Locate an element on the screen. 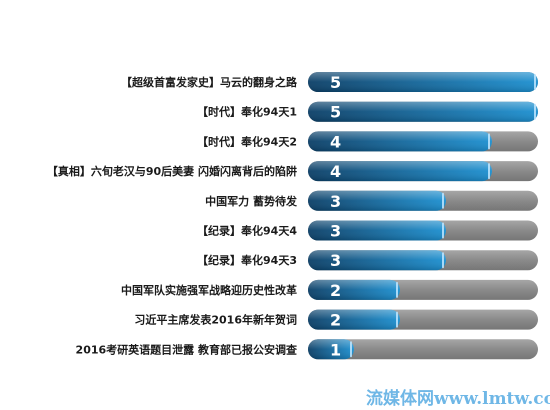 This screenshot has height=410, width=550. category-label: 【超级首富发家史】马云的翻身之路 is located at coordinates (209, 82).